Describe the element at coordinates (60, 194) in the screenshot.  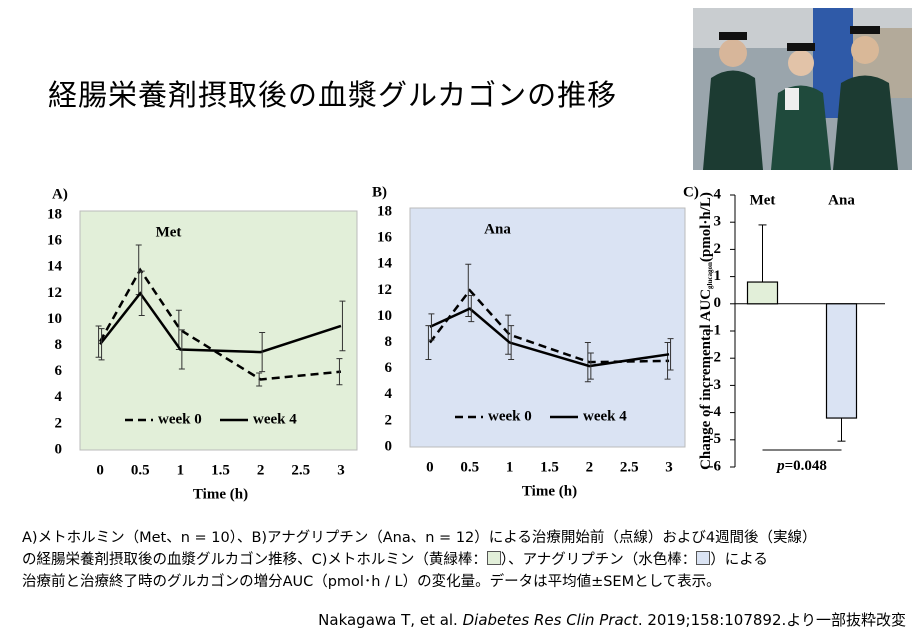
I see `panel-label: A)` at that location.